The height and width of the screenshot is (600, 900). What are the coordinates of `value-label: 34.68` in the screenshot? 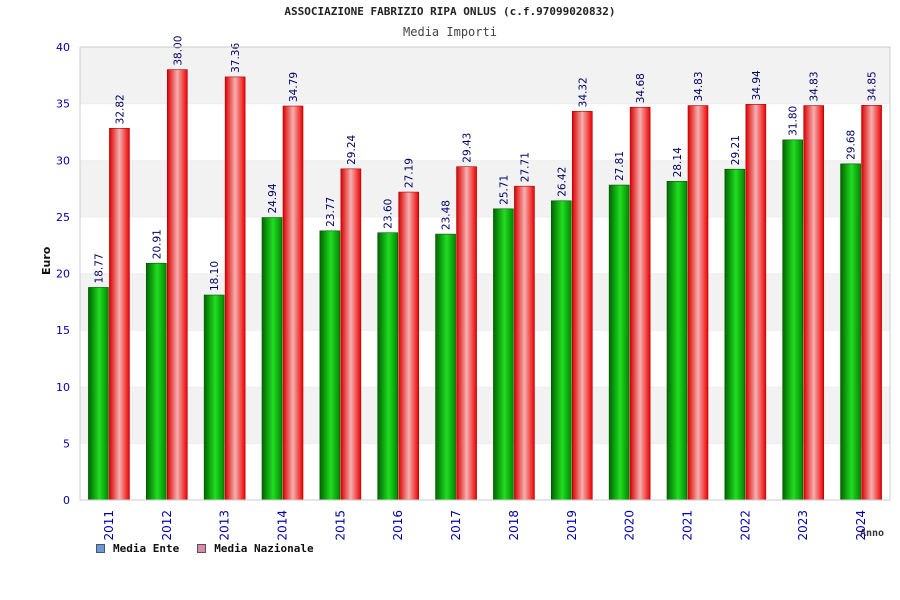 It's located at (641, 88).